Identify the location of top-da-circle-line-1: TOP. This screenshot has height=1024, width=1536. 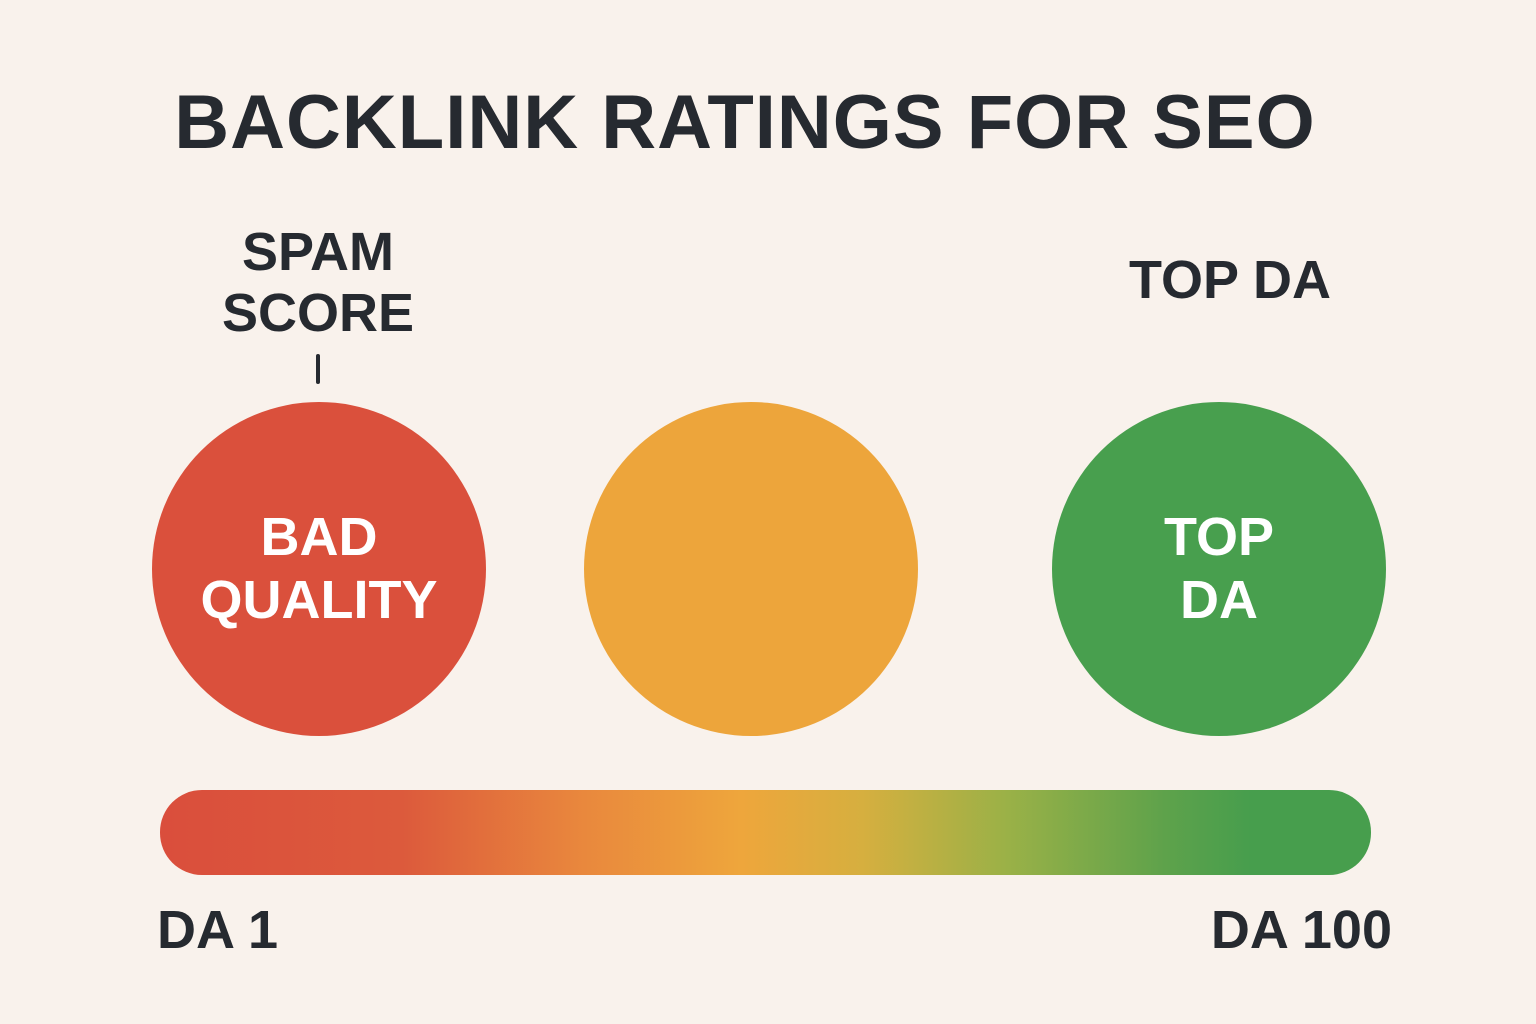
(1219, 537).